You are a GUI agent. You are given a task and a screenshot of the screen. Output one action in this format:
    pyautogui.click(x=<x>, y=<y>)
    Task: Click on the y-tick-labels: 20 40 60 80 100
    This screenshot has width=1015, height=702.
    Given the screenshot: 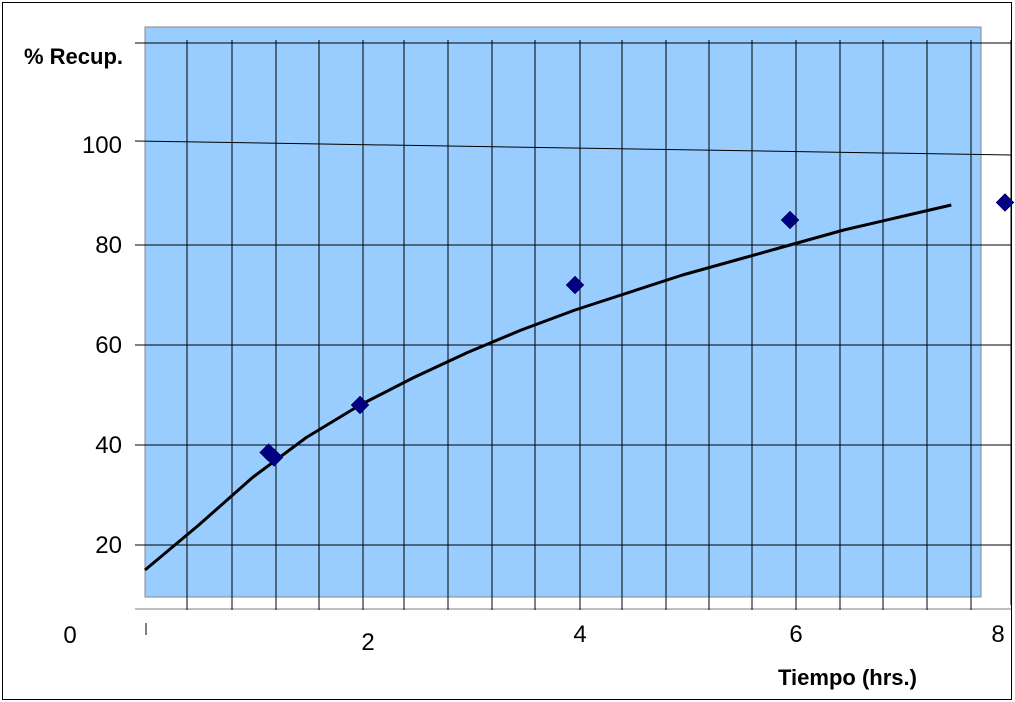 What is the action you would take?
    pyautogui.click(x=102, y=345)
    